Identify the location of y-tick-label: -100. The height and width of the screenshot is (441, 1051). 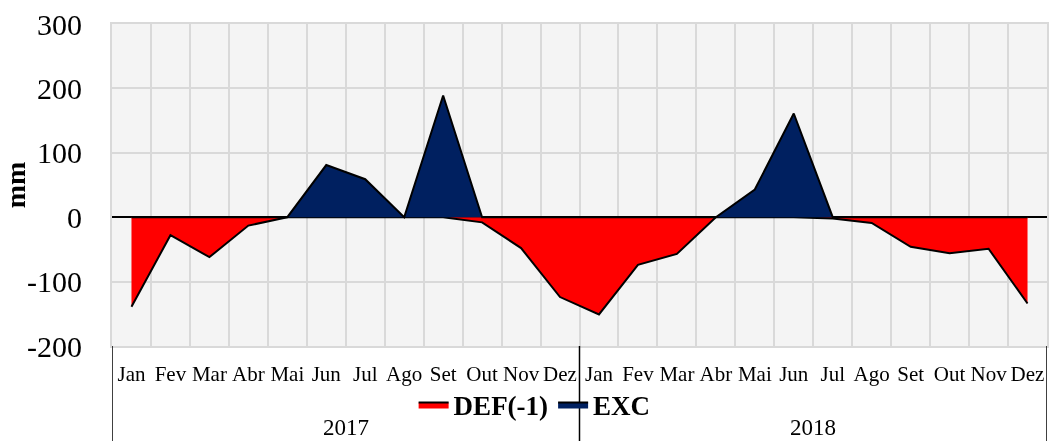
(54, 282).